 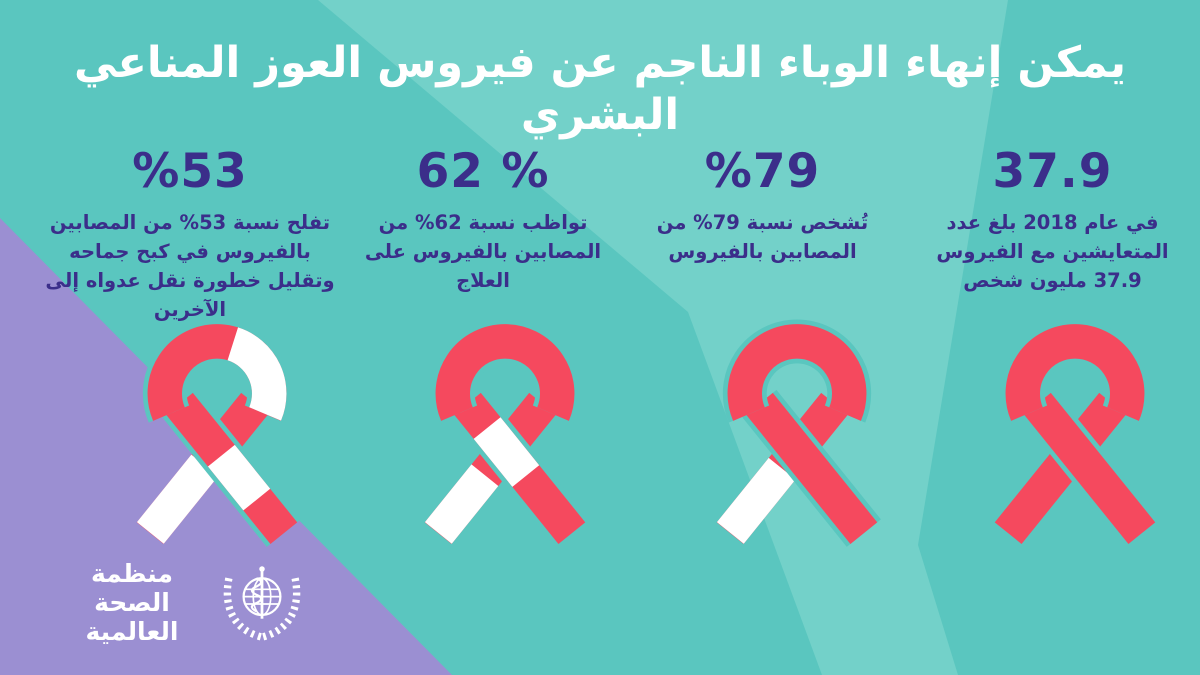 I want to click on stat-value-53: %53, so click(x=190, y=171).